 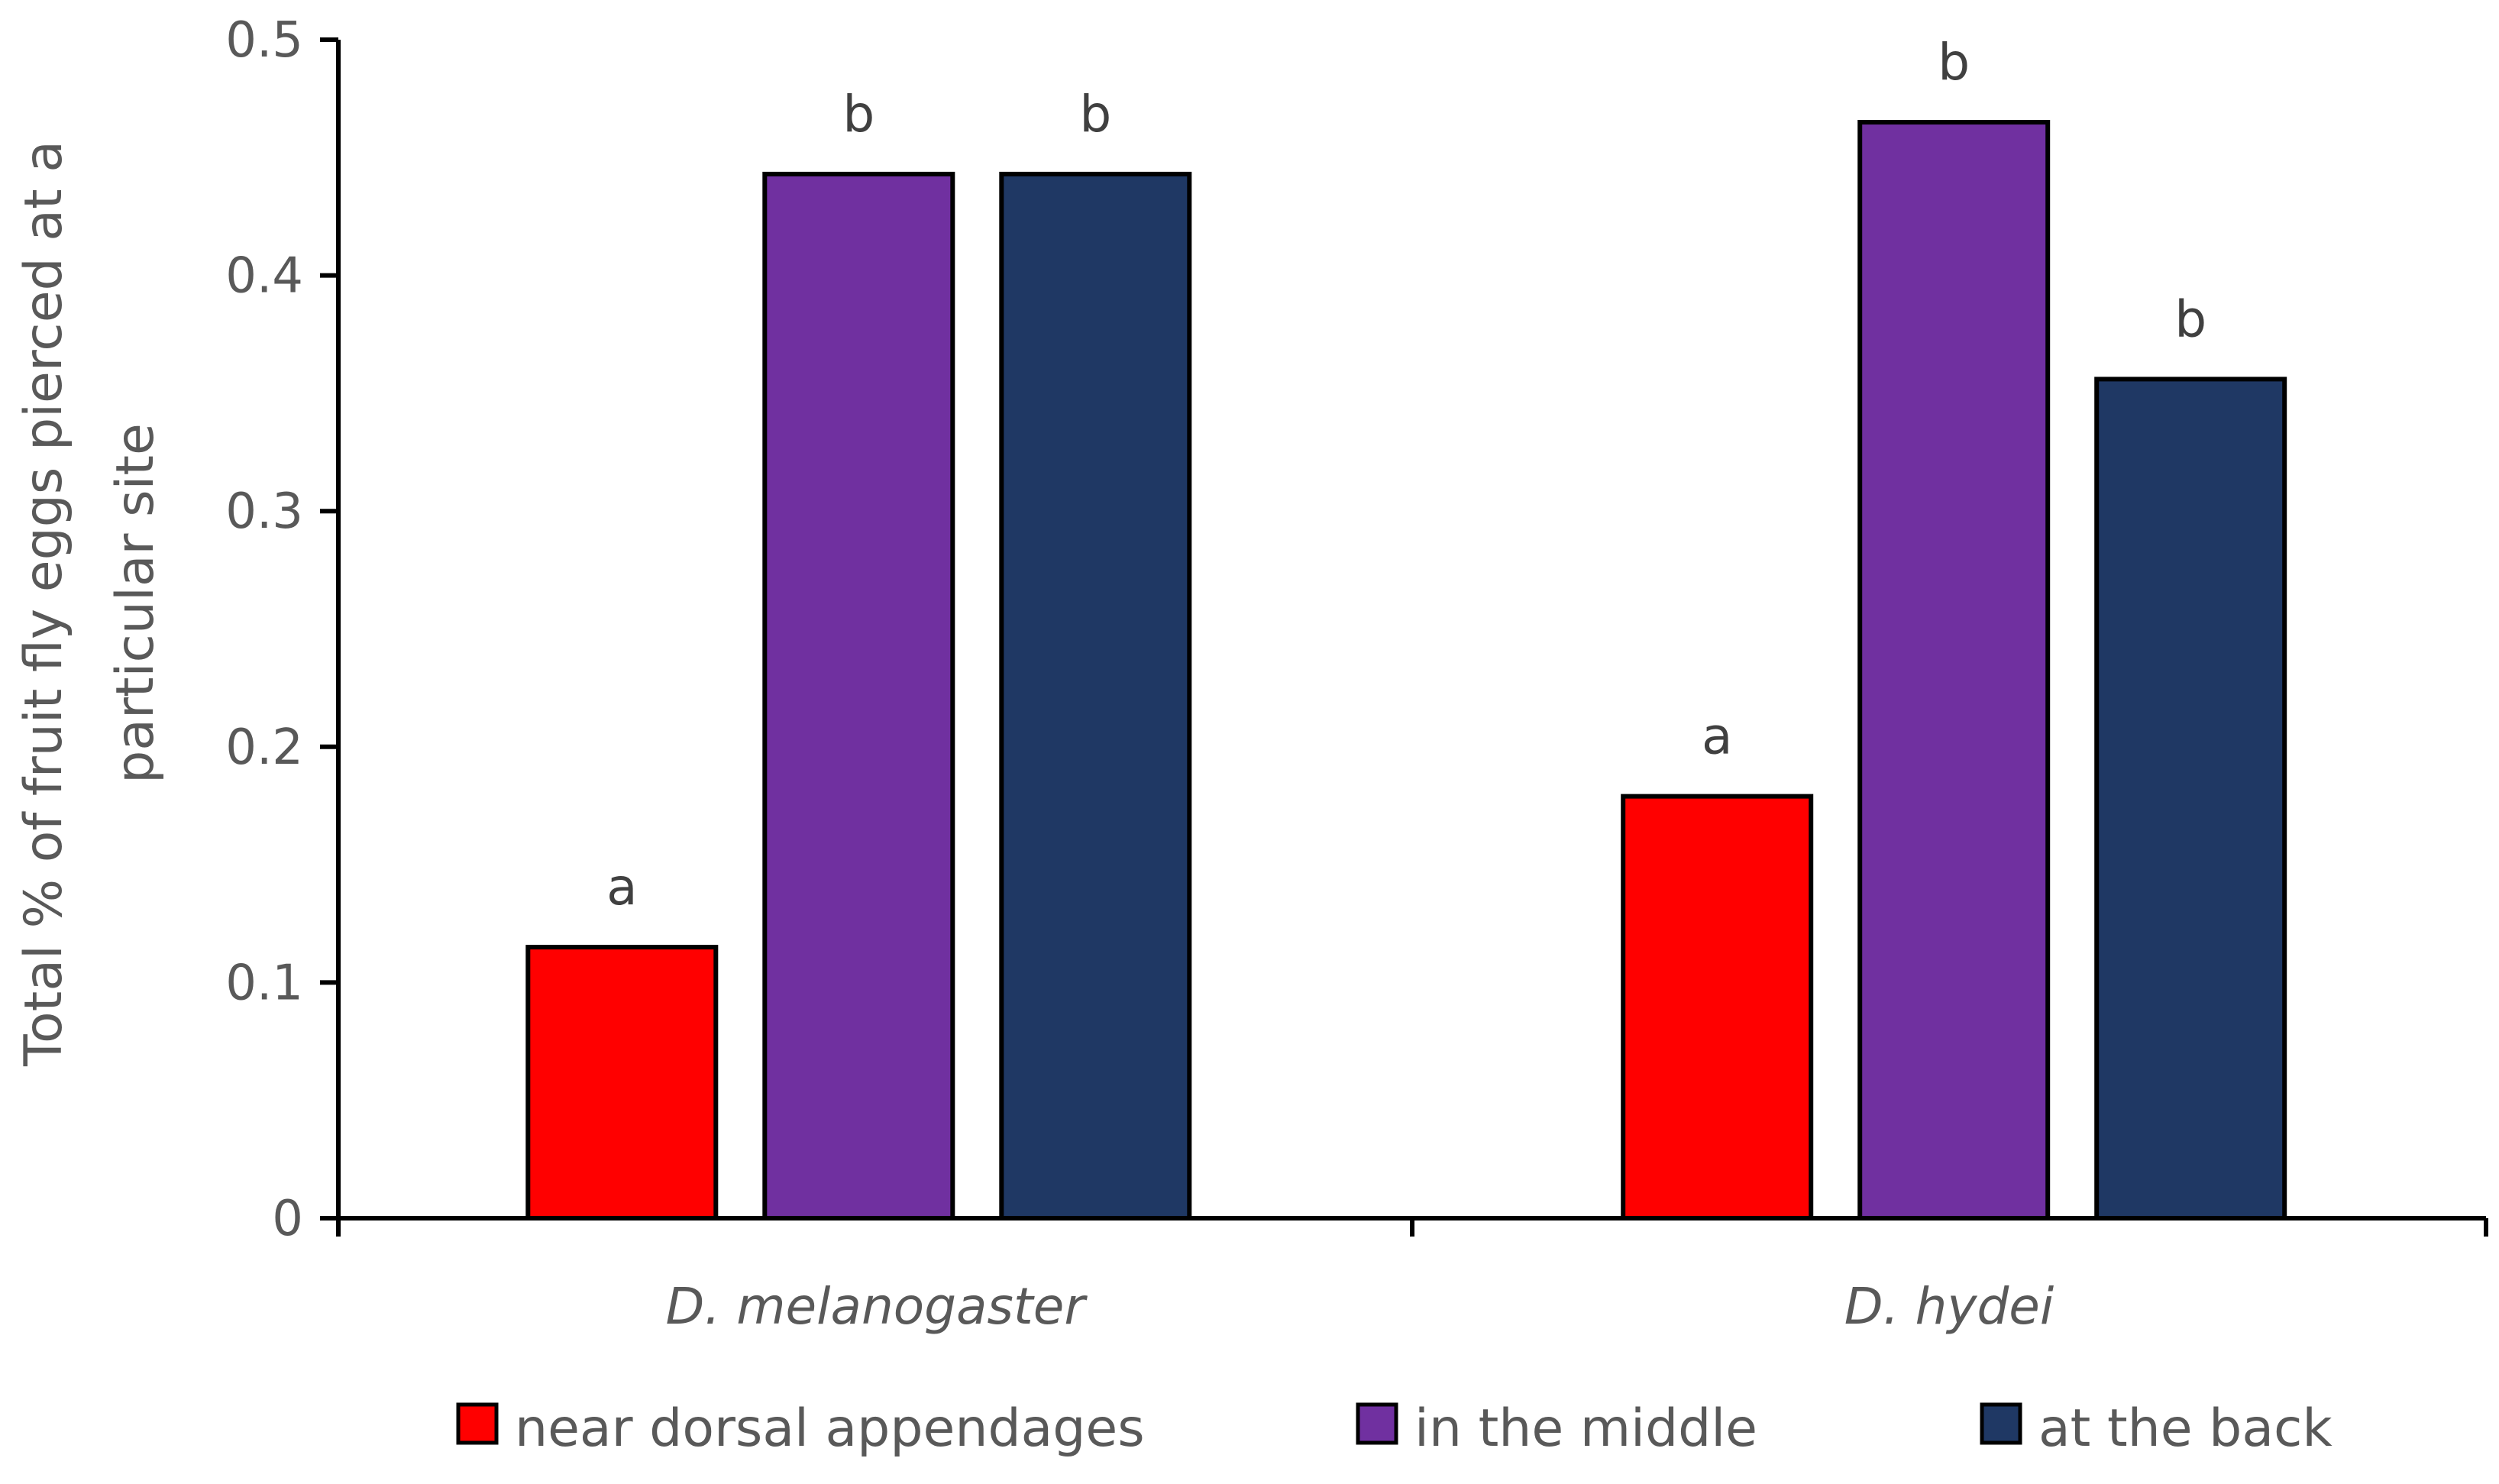 What do you see at coordinates (1585, 1428) in the screenshot?
I see `legend-label: in the middle` at bounding box center [1585, 1428].